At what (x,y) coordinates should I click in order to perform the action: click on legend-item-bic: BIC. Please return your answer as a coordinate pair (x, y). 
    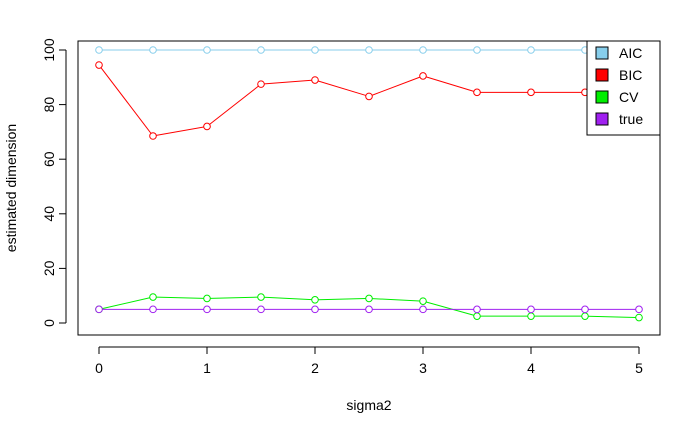
    Looking at the image, I should click on (618, 75).